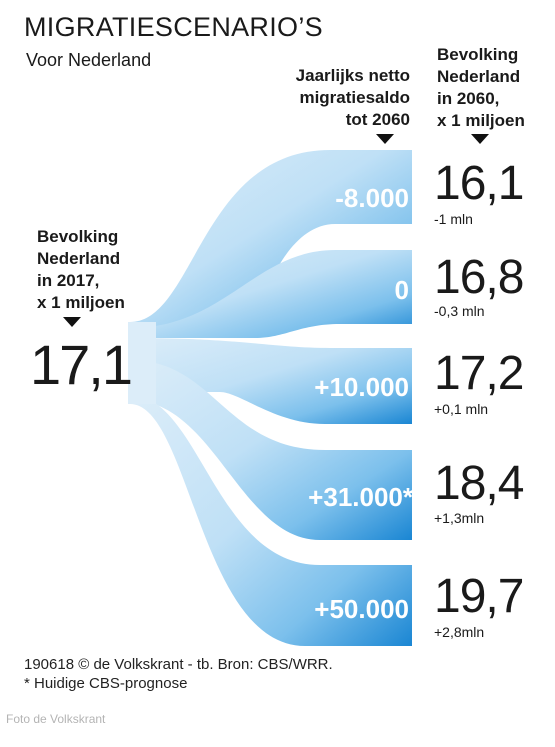 The width and height of the screenshot is (555, 747). Describe the element at coordinates (385, 139) in the screenshot. I see `header-mid-arrow-icon` at that location.